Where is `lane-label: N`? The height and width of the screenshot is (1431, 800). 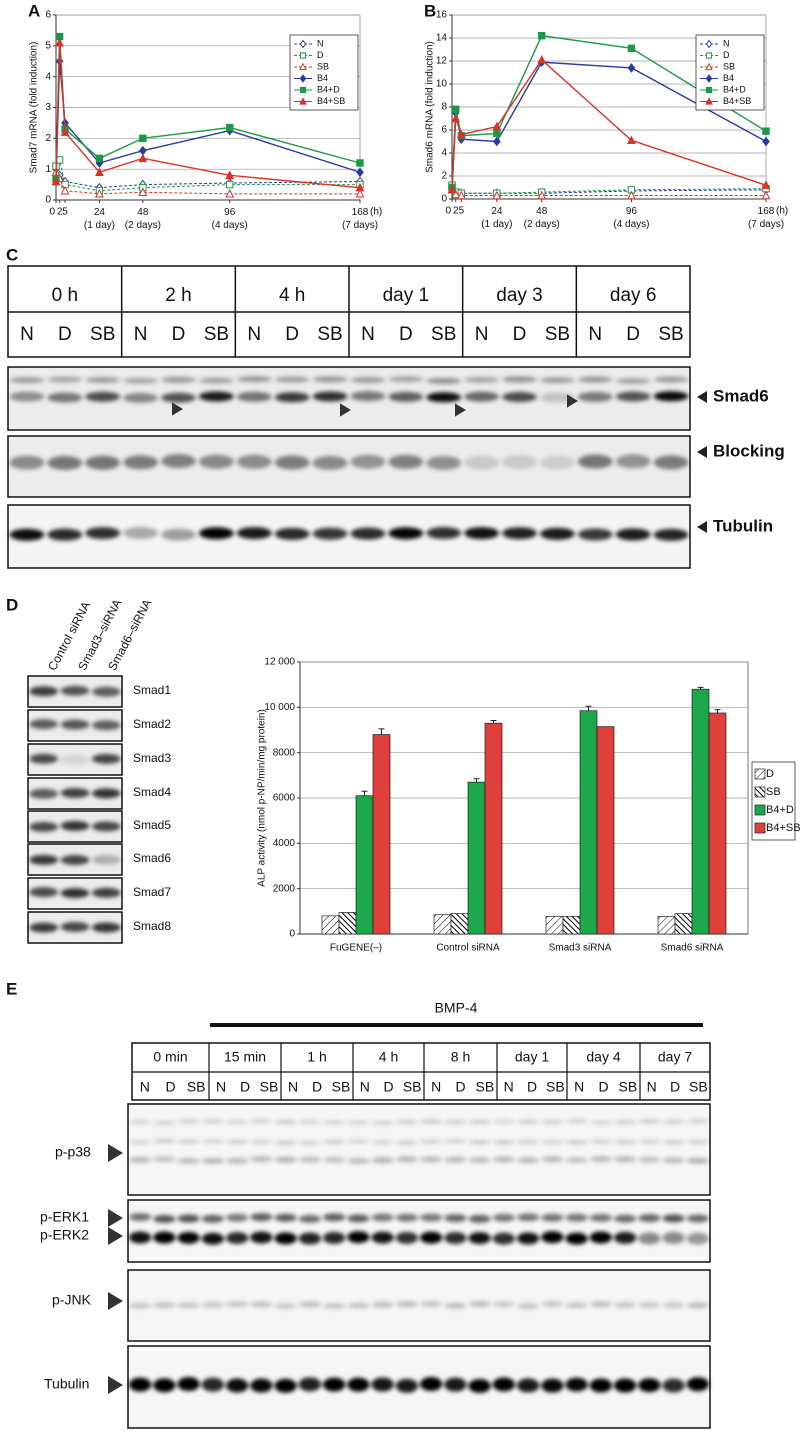
lane-label: N is located at coordinates (595, 334).